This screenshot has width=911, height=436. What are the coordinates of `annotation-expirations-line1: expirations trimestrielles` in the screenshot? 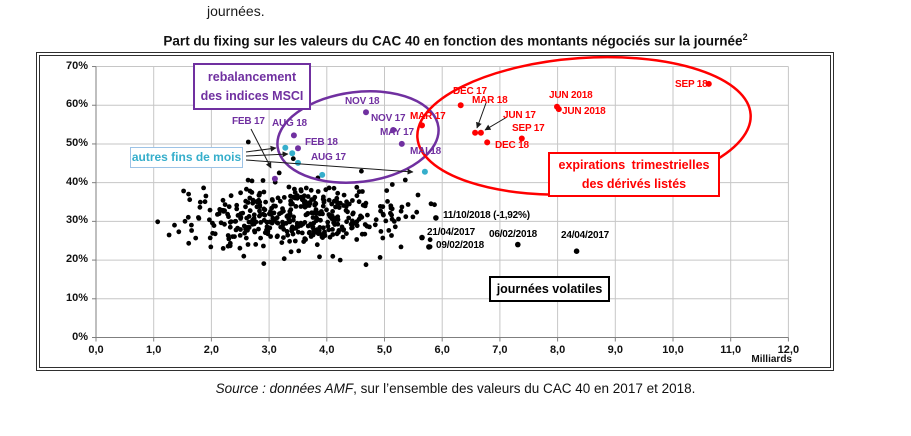 It's located at (634, 164).